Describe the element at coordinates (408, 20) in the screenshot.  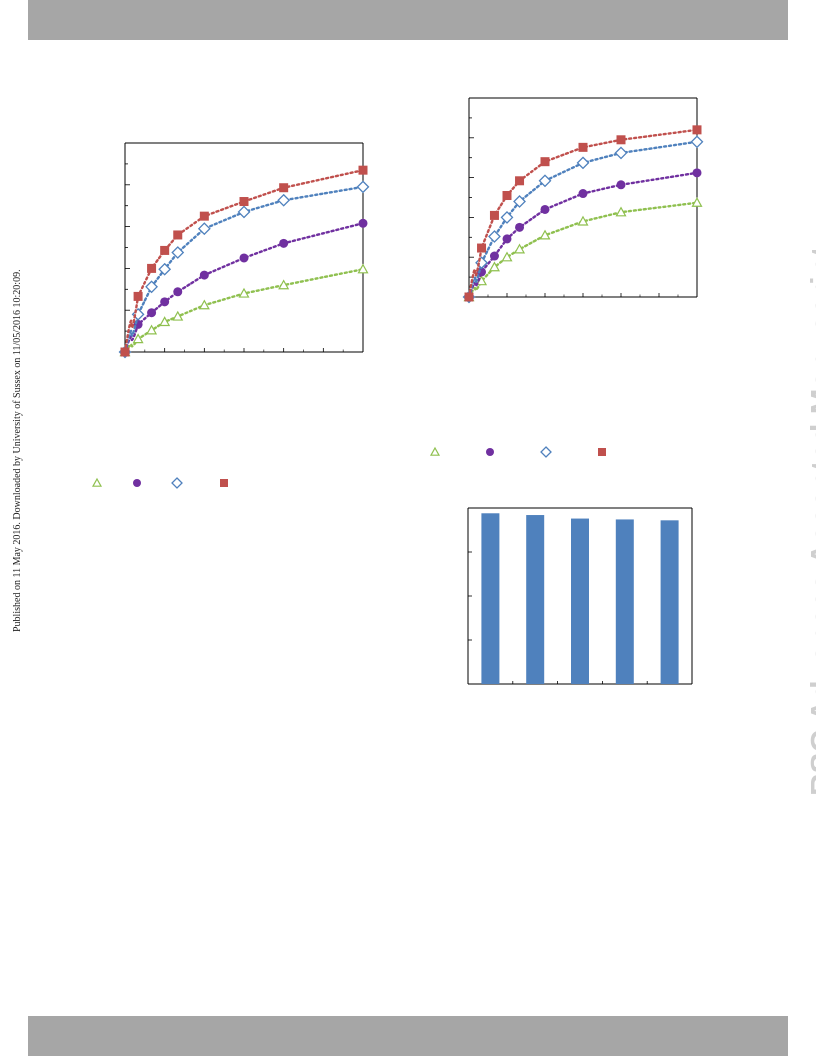
I see `header-band` at that location.